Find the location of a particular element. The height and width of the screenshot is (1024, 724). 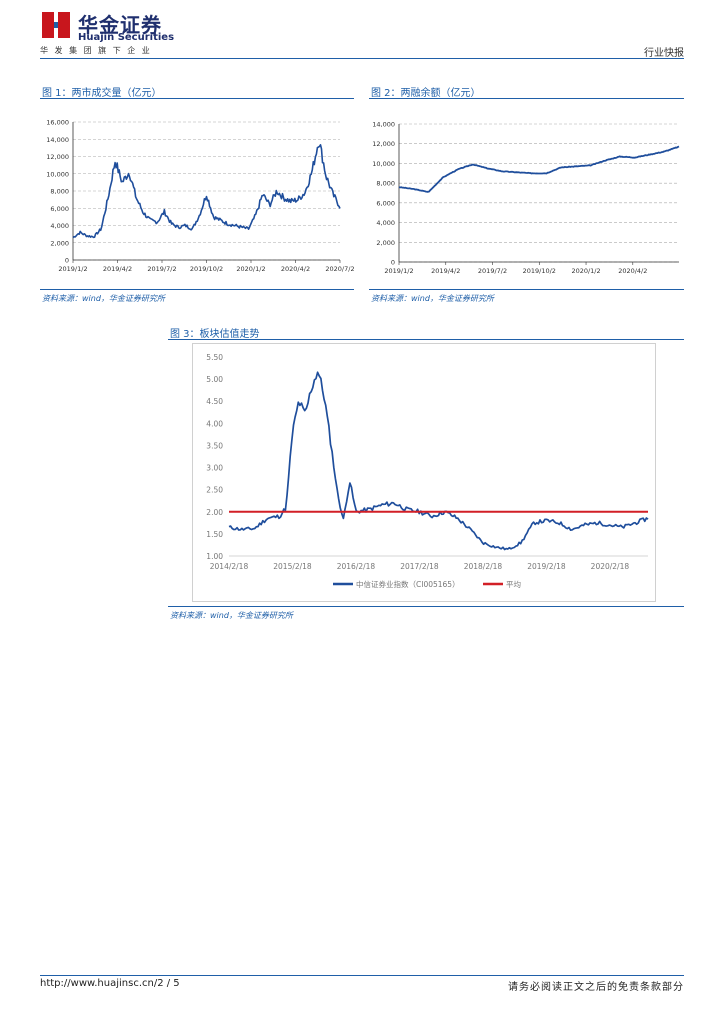

x-tick-label: 2014/2/18 is located at coordinates (229, 566).